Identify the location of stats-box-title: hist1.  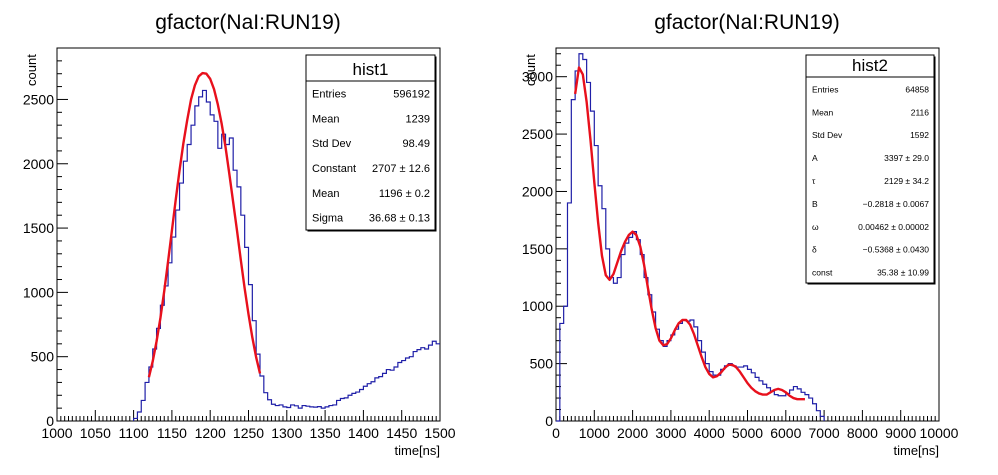
(371, 69).